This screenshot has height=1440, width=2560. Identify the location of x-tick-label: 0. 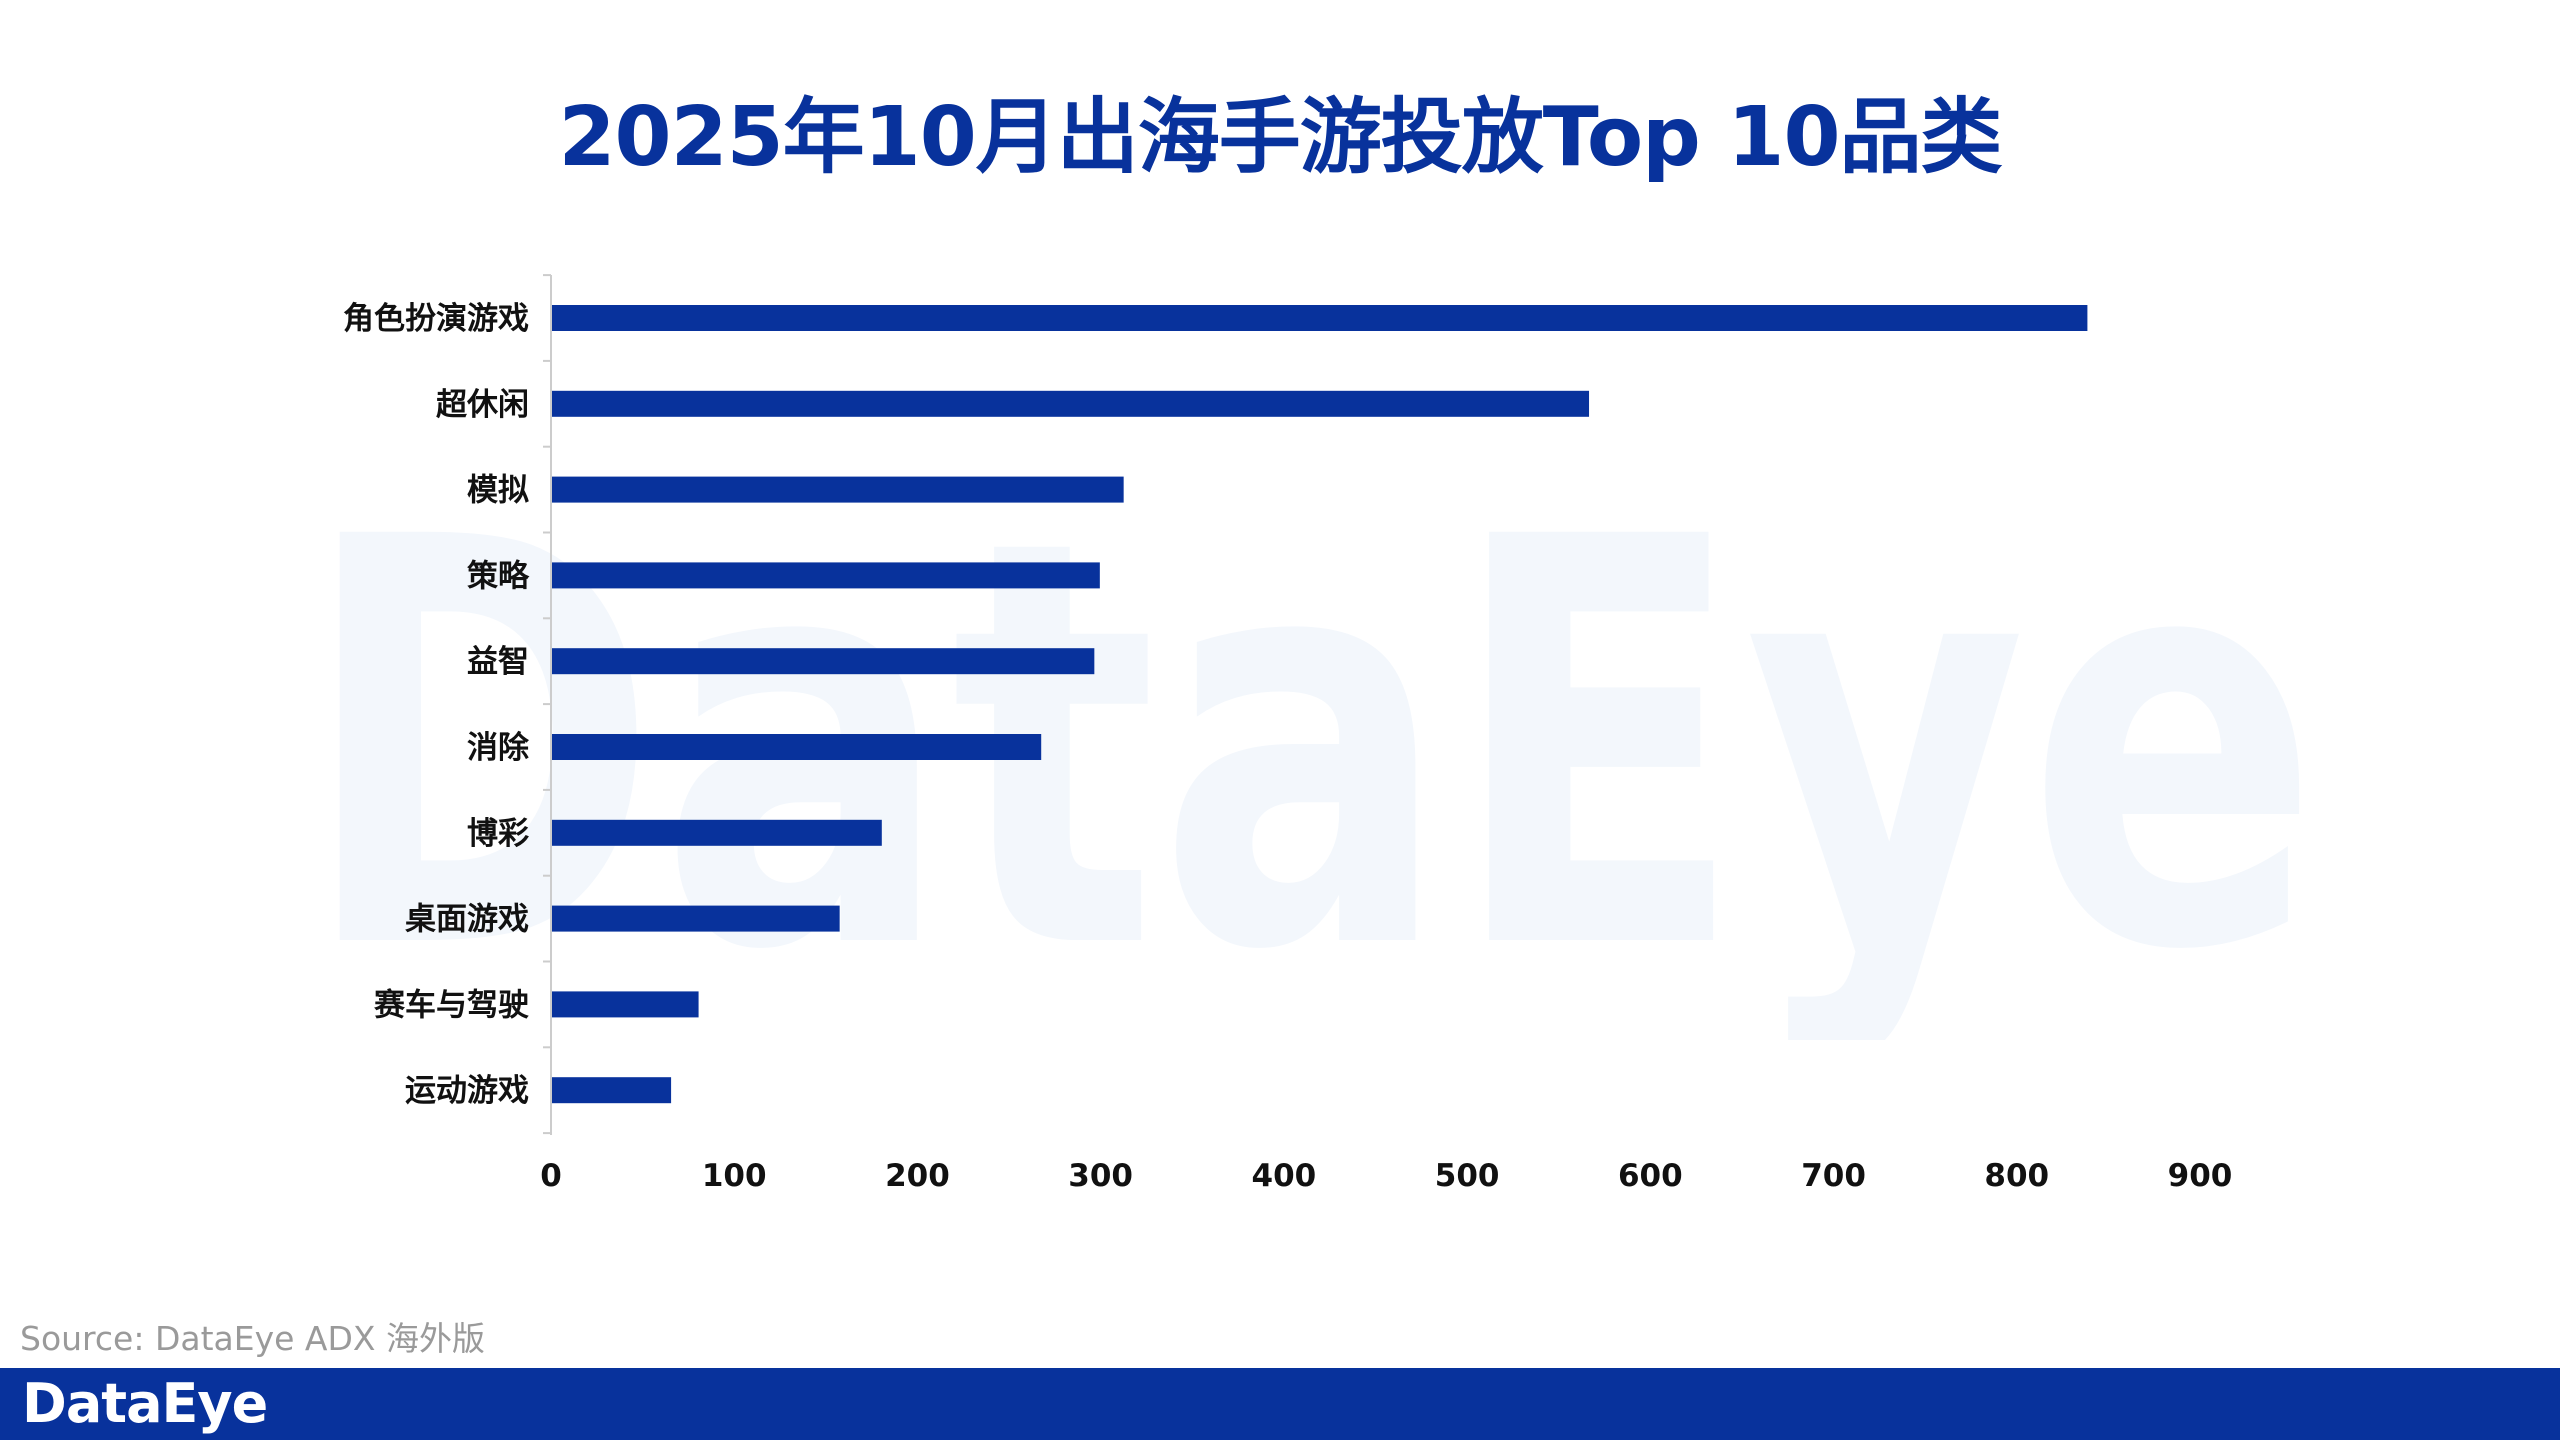
(551, 1176).